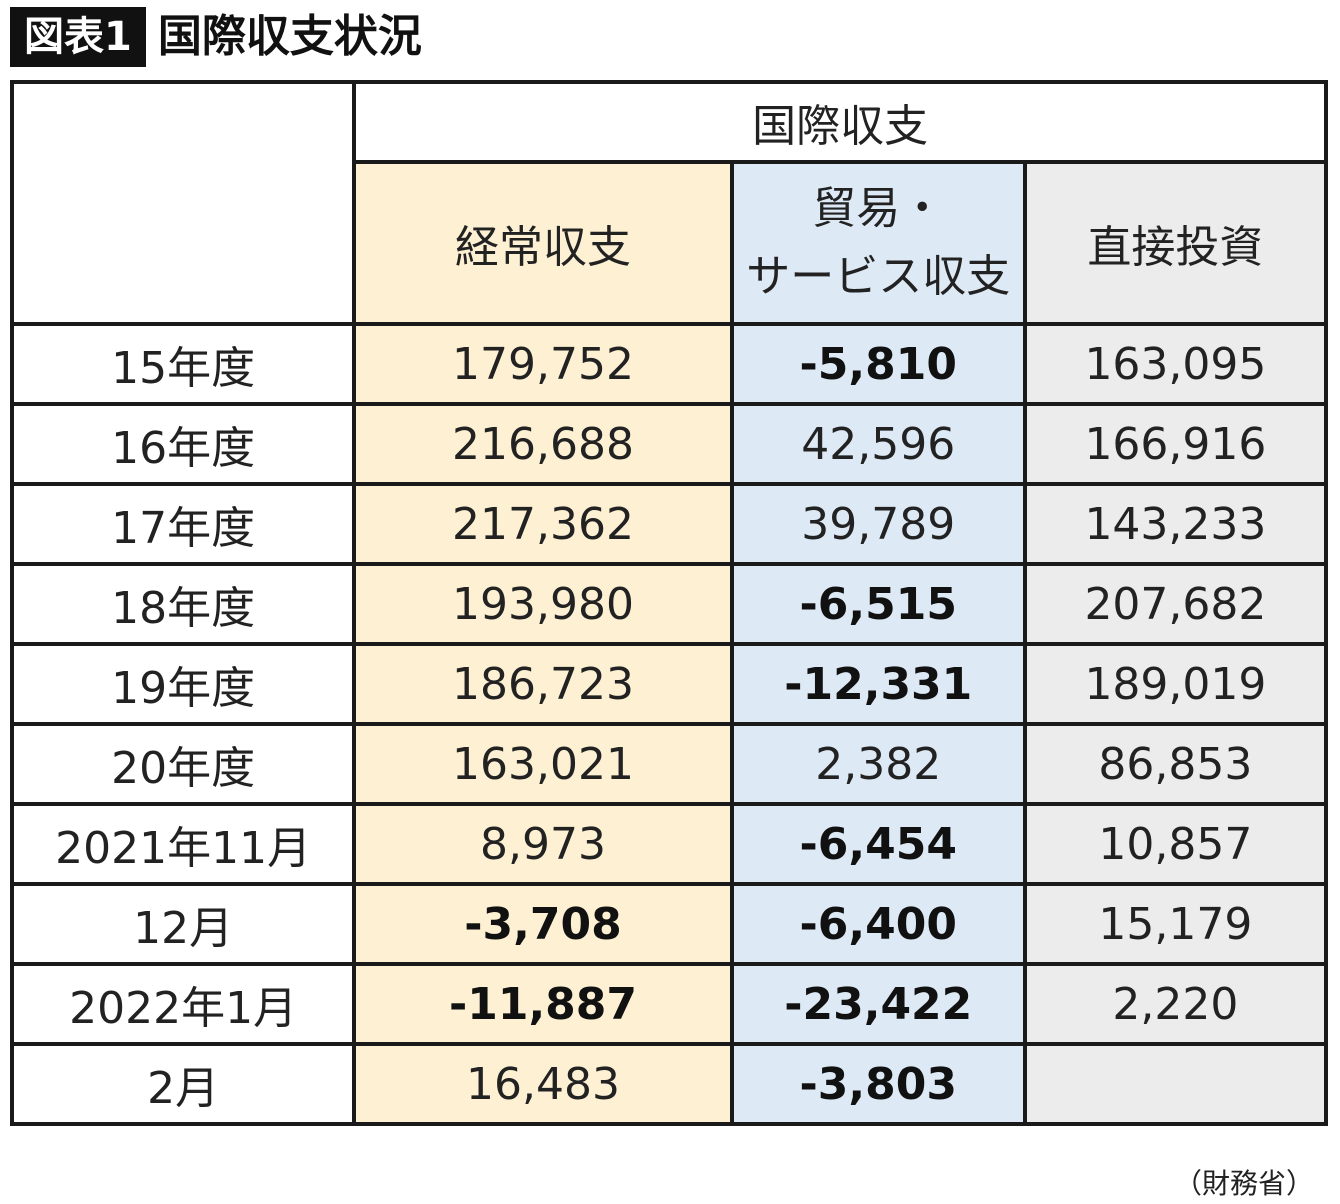 This screenshot has height=1204, width=1340. I want to click on cell-direct-investment: 15,179, so click(1175, 924).